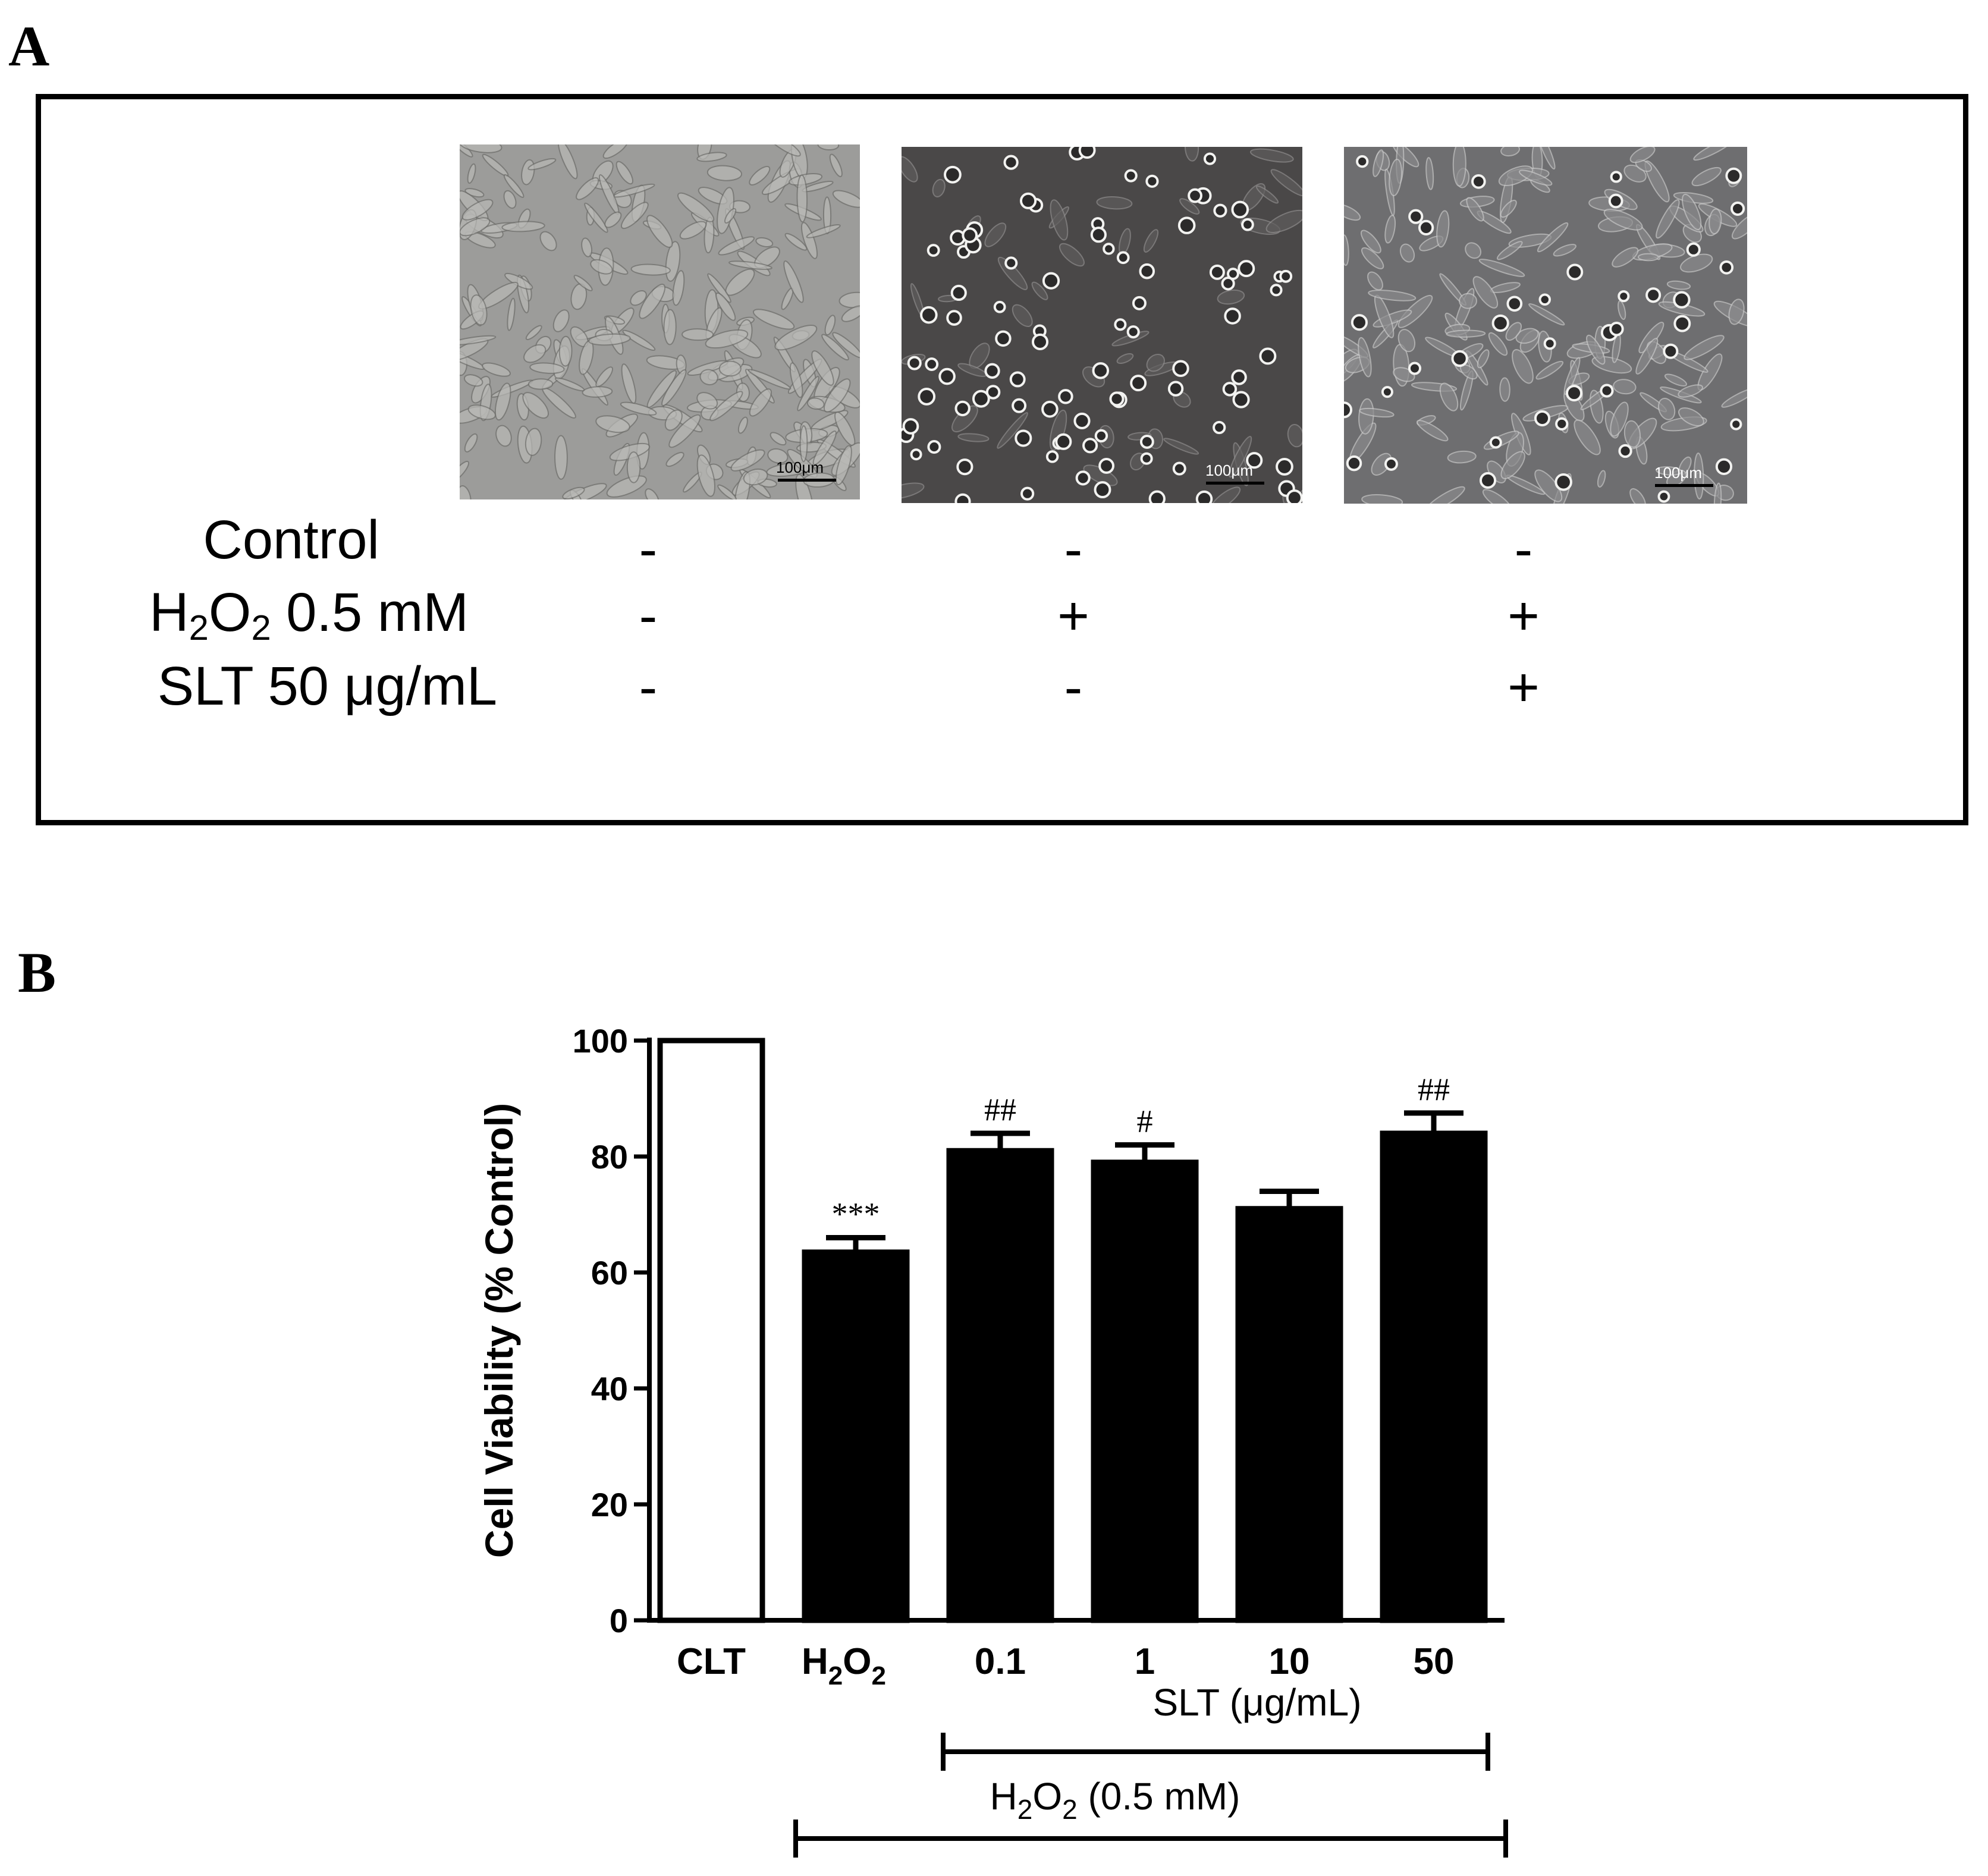 This screenshot has height=1876, width=1988. Describe the element at coordinates (1435, 1661) in the screenshot. I see `x-tick-label: 50` at that location.